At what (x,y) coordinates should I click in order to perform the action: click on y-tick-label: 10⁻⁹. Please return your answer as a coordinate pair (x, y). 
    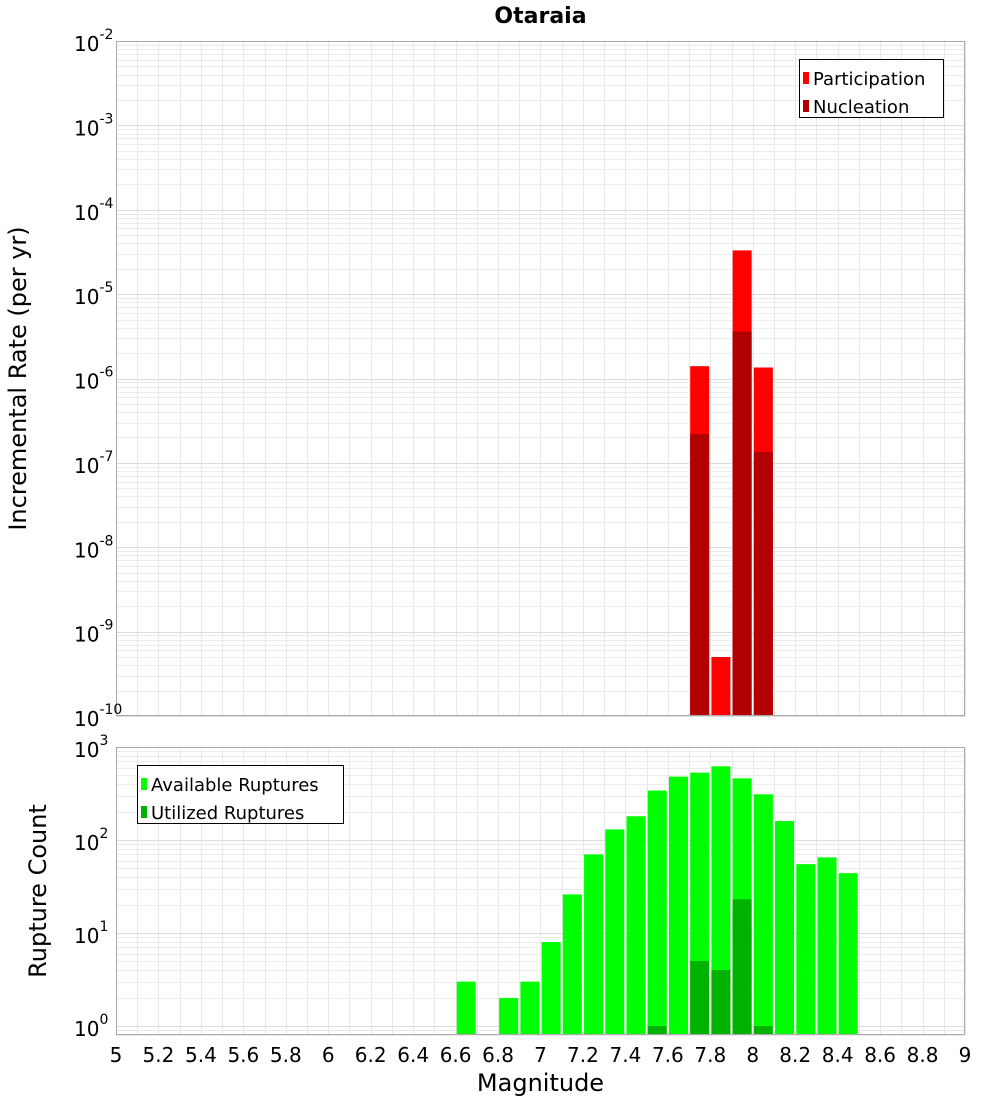
    Looking at the image, I should click on (93, 632).